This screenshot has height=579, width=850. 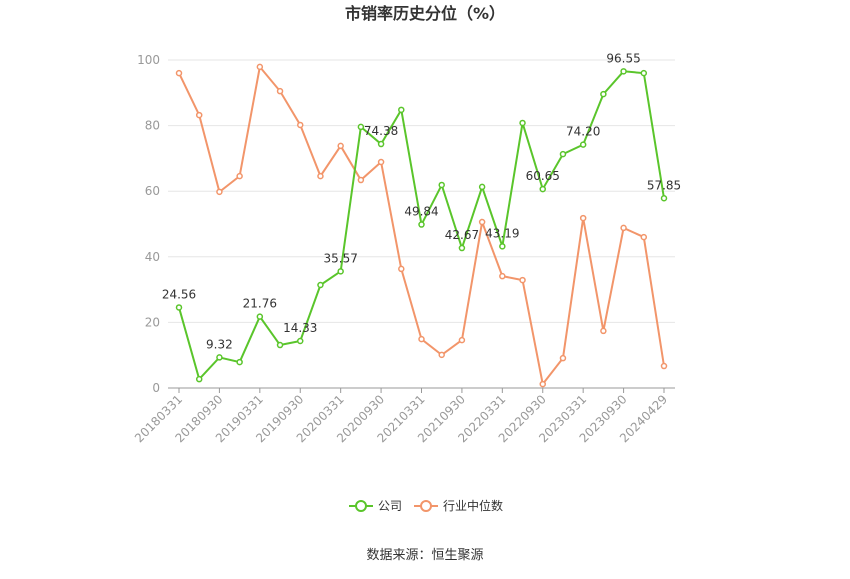 What do you see at coordinates (462, 235) in the screenshot?
I see `data-label: 42.67` at bounding box center [462, 235].